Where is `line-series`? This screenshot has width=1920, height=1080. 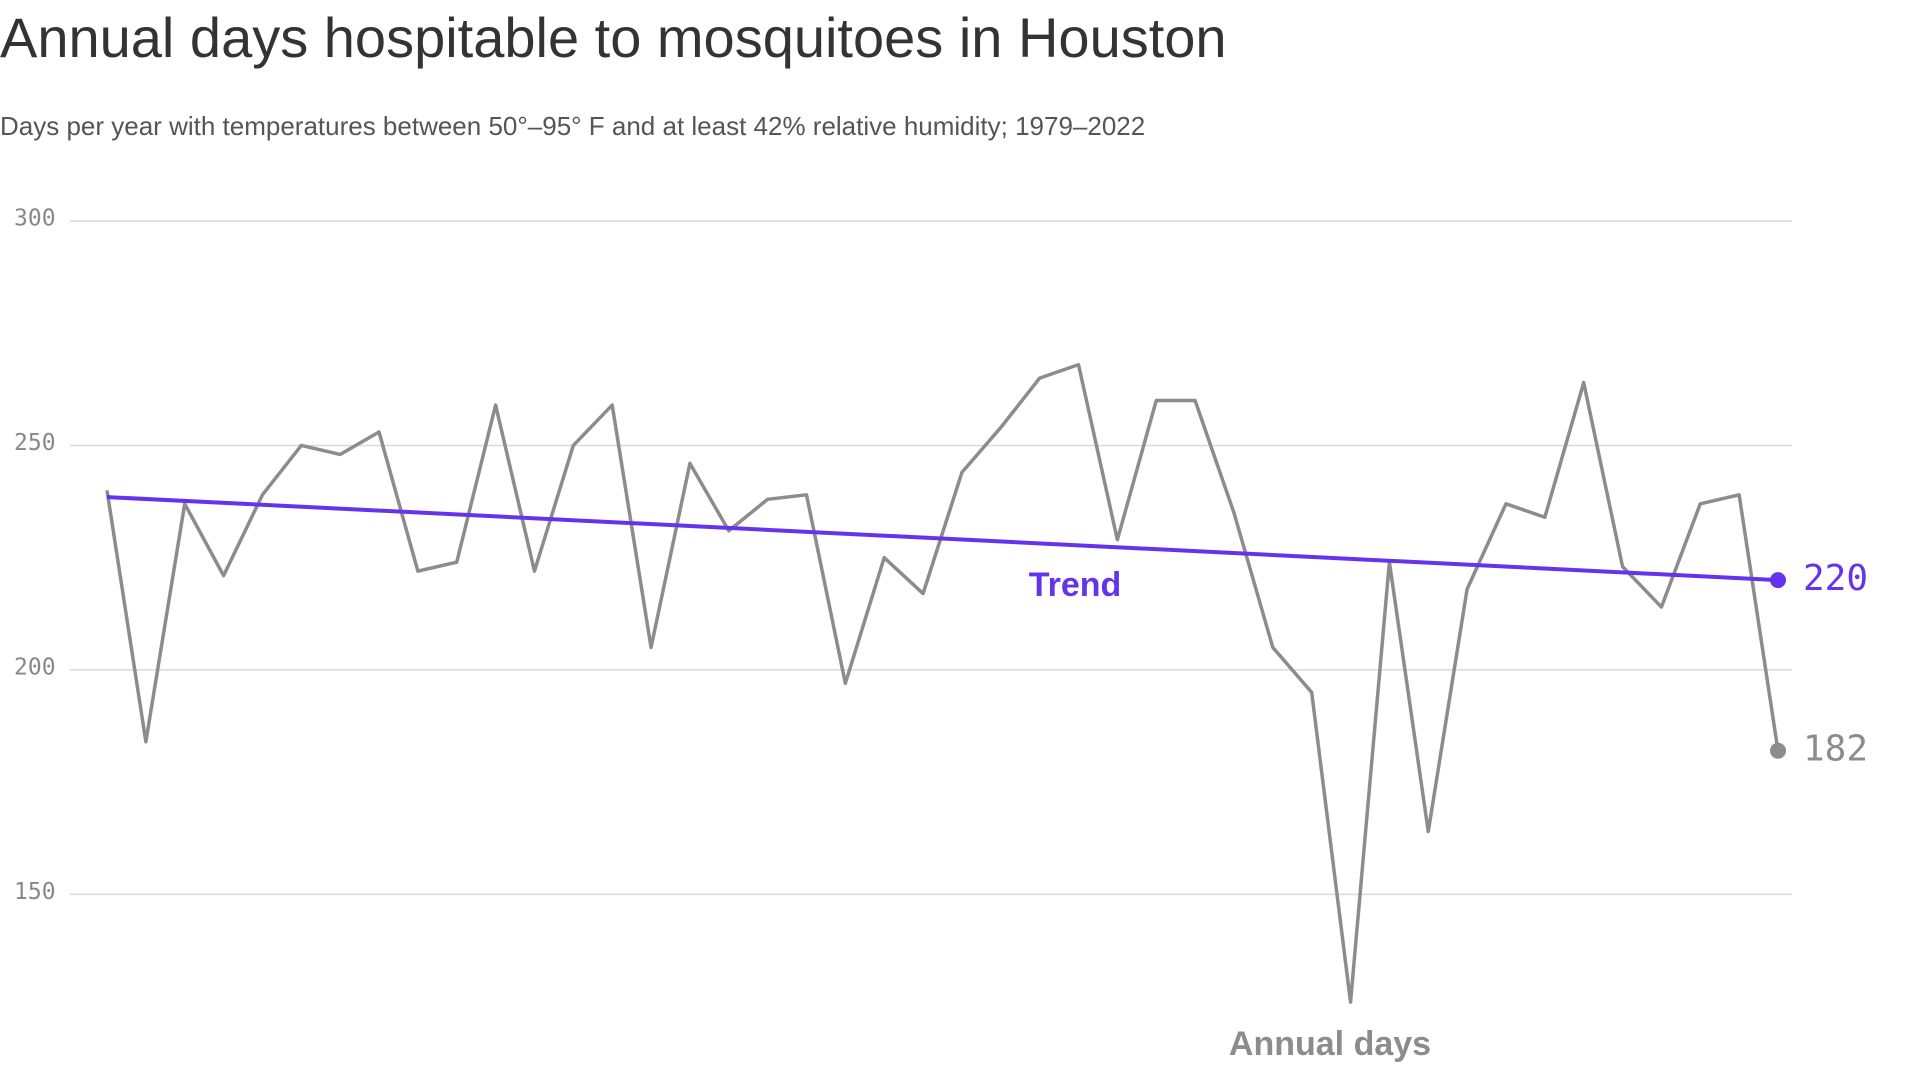
line-series is located at coordinates (942, 539).